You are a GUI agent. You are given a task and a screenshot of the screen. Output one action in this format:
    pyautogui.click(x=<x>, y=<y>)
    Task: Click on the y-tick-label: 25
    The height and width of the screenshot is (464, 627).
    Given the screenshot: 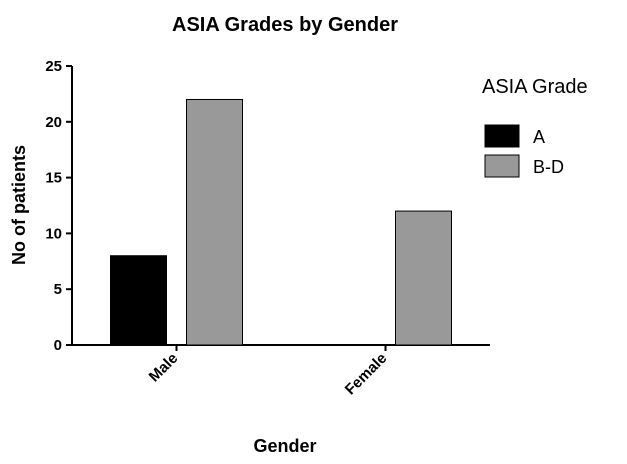 What is the action you would take?
    pyautogui.click(x=53, y=66)
    